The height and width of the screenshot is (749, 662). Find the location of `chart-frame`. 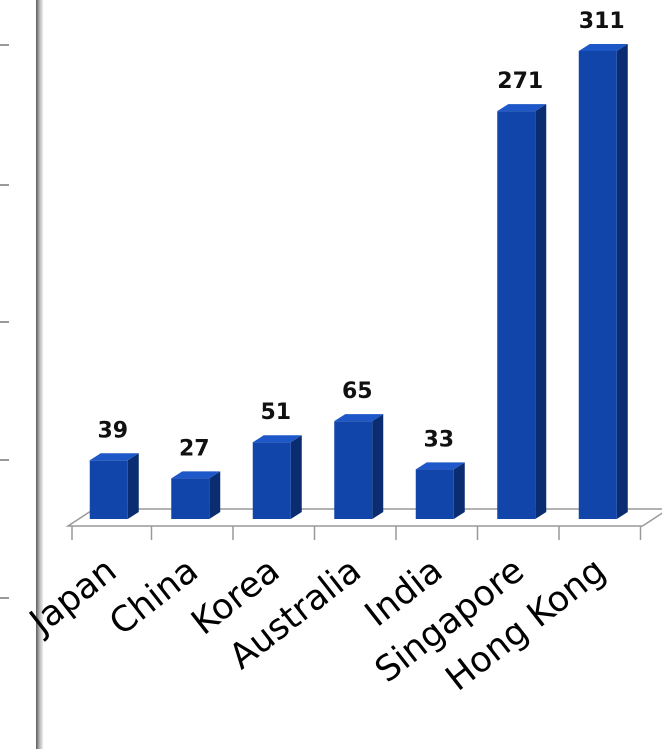

chart-frame is located at coordinates (21, 374).